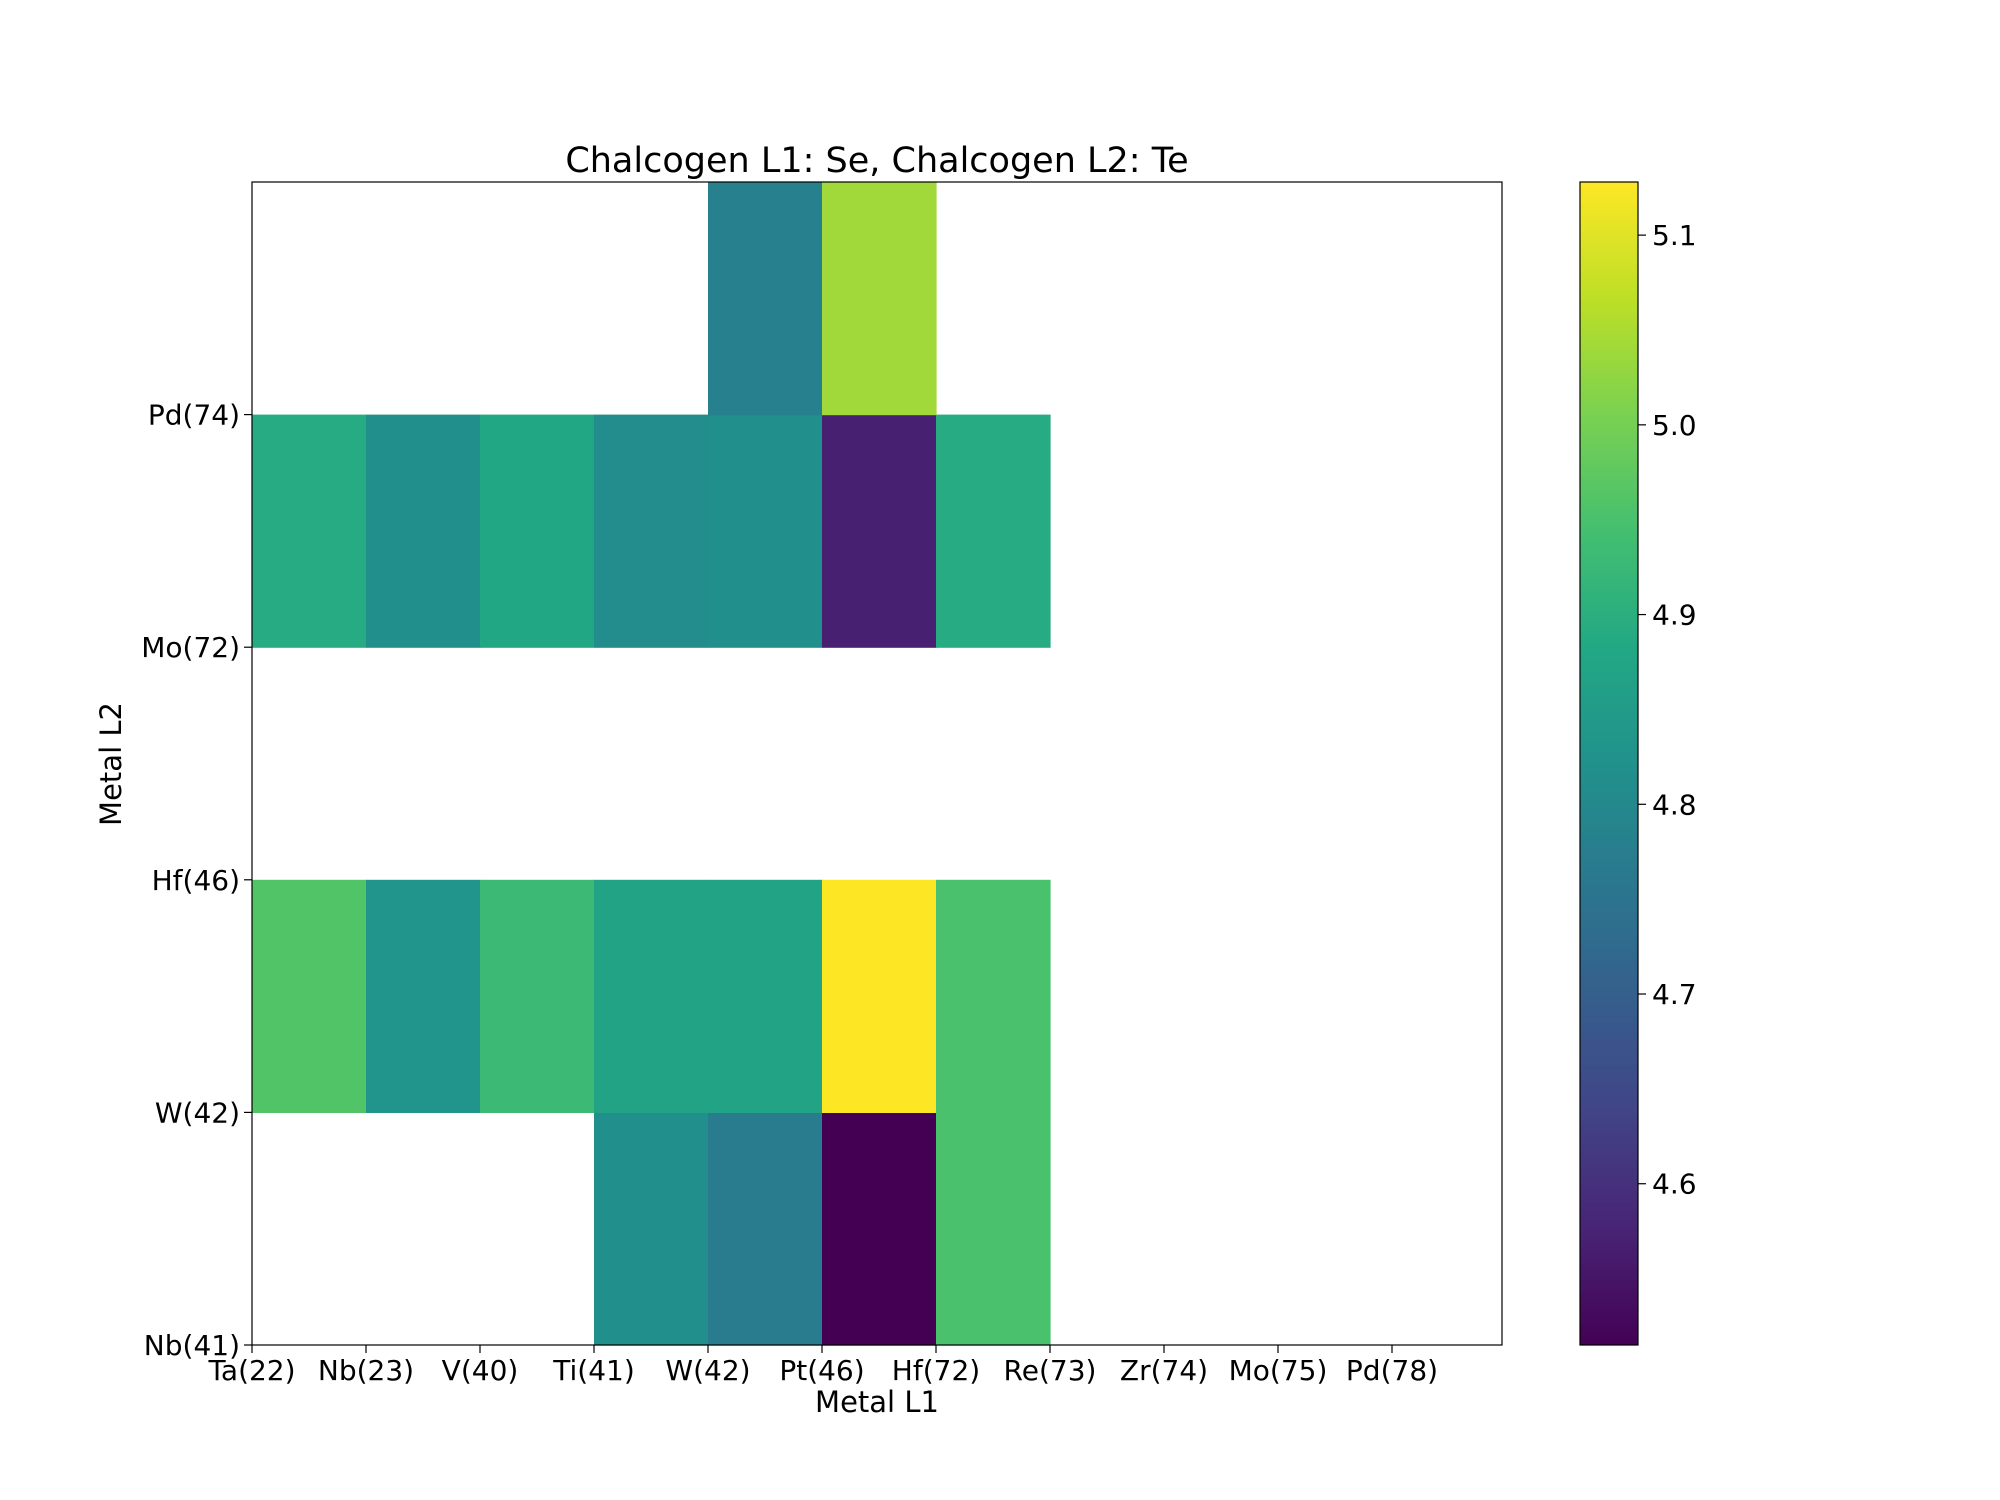 The width and height of the screenshot is (2000, 1500). What do you see at coordinates (194, 415) in the screenshot?
I see `y-tick-label: Pd(74)` at bounding box center [194, 415].